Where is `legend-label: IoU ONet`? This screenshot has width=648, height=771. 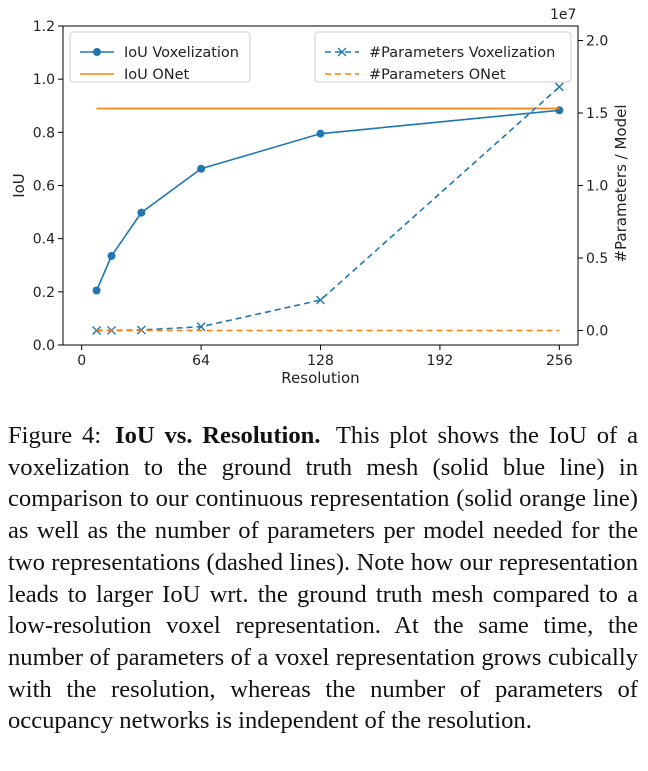
legend-label: IoU ONet is located at coordinates (157, 75).